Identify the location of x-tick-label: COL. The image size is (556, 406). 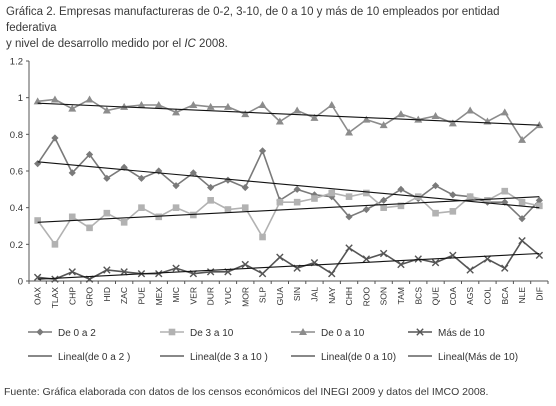
(487, 296).